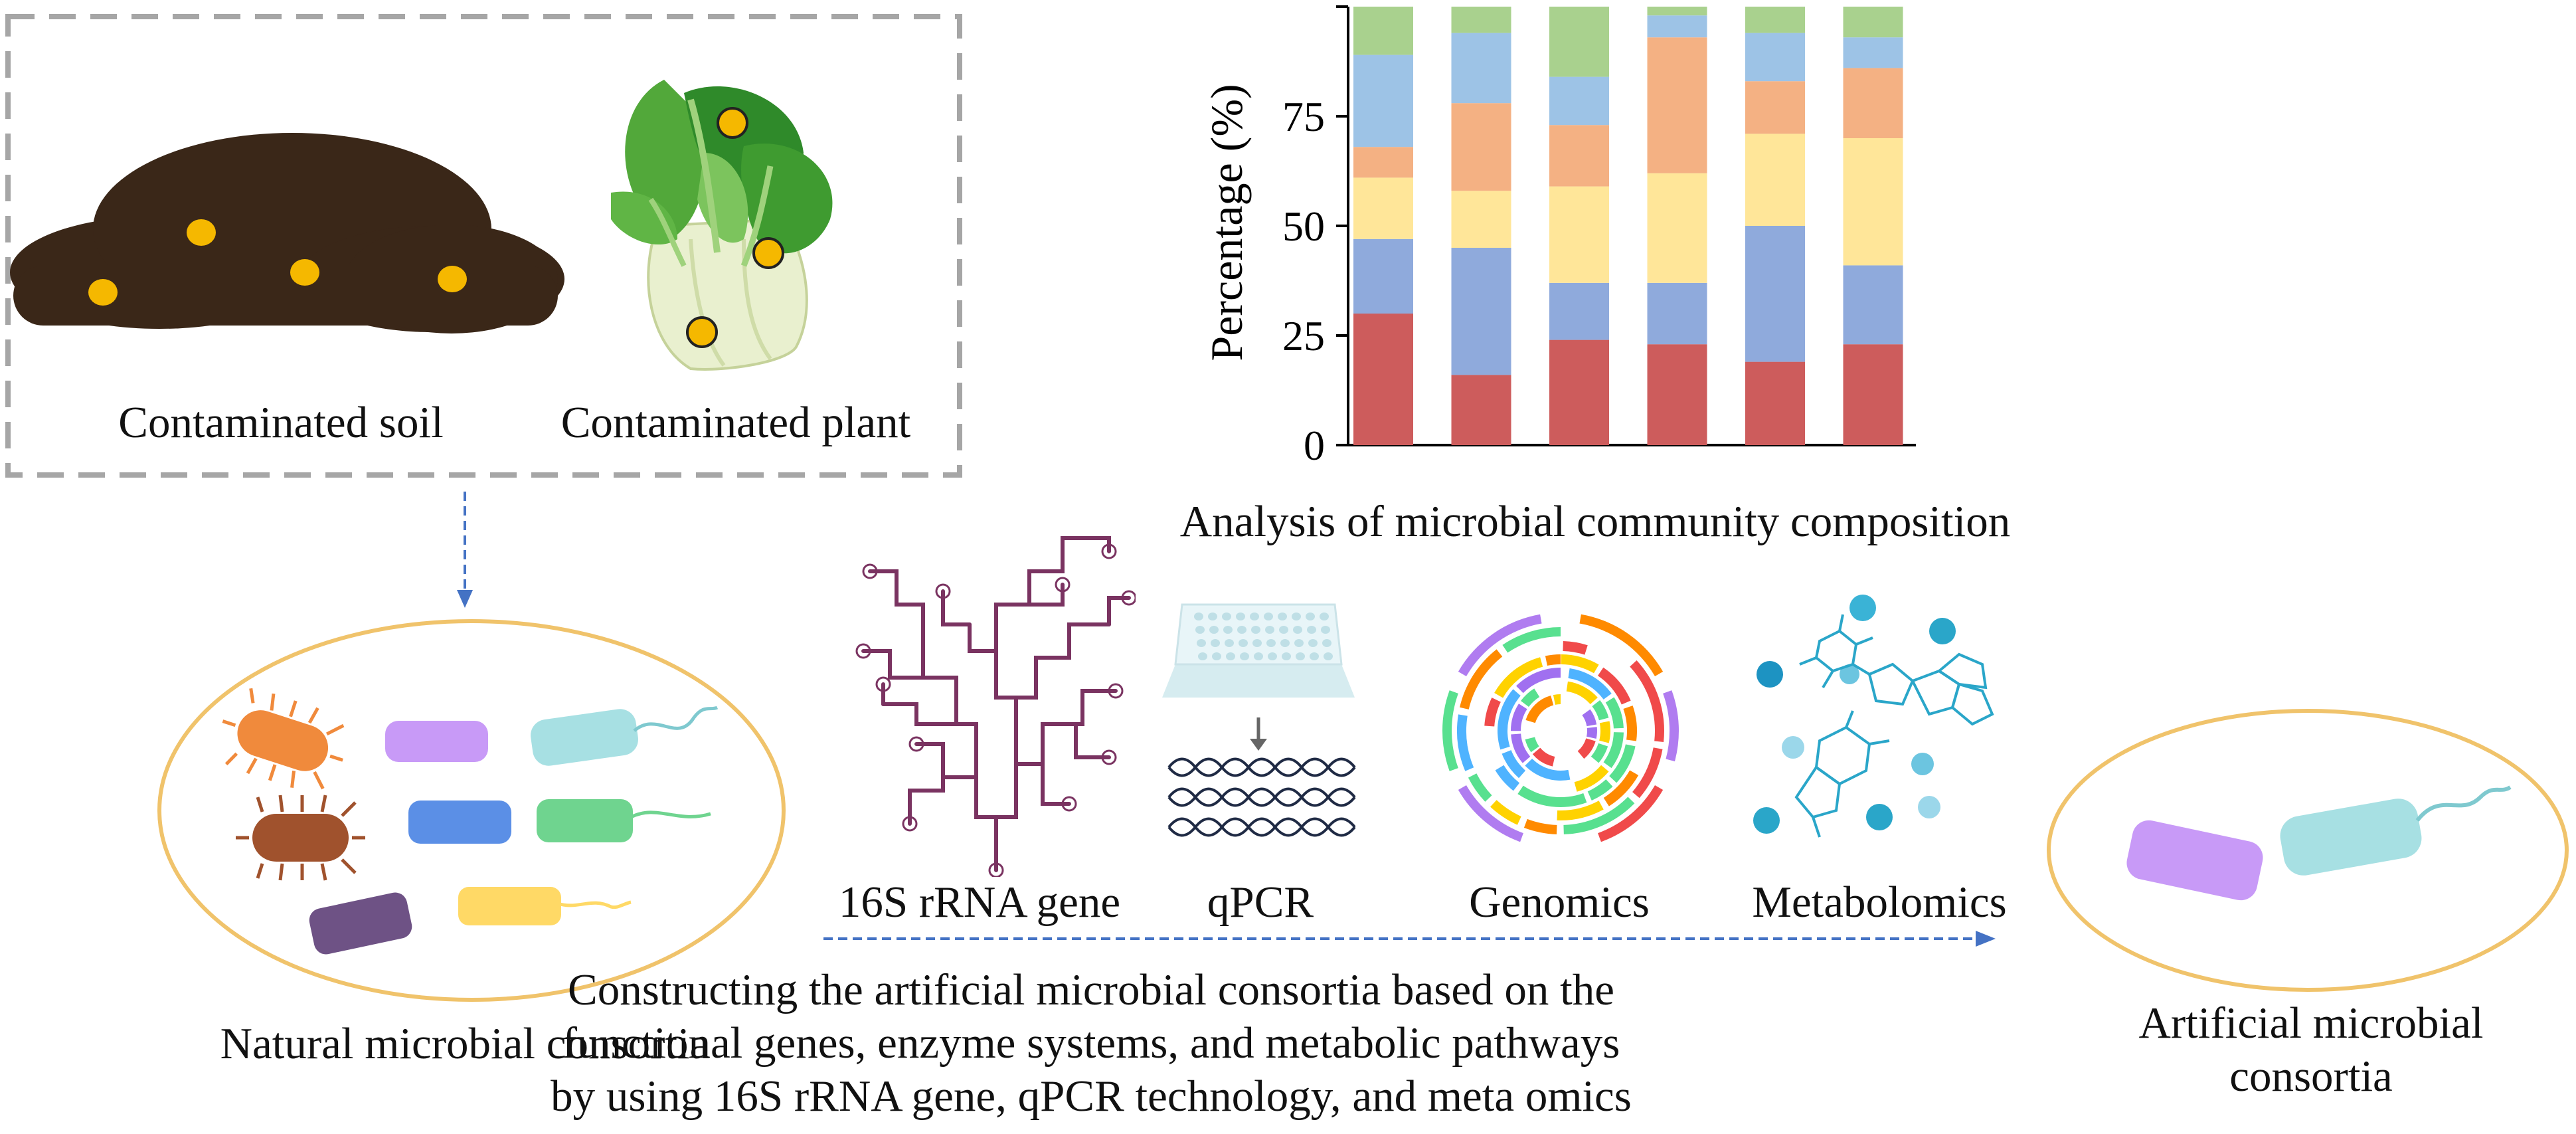  Describe the element at coordinates (1560, 728) in the screenshot. I see `genomics-circos-icon` at that location.